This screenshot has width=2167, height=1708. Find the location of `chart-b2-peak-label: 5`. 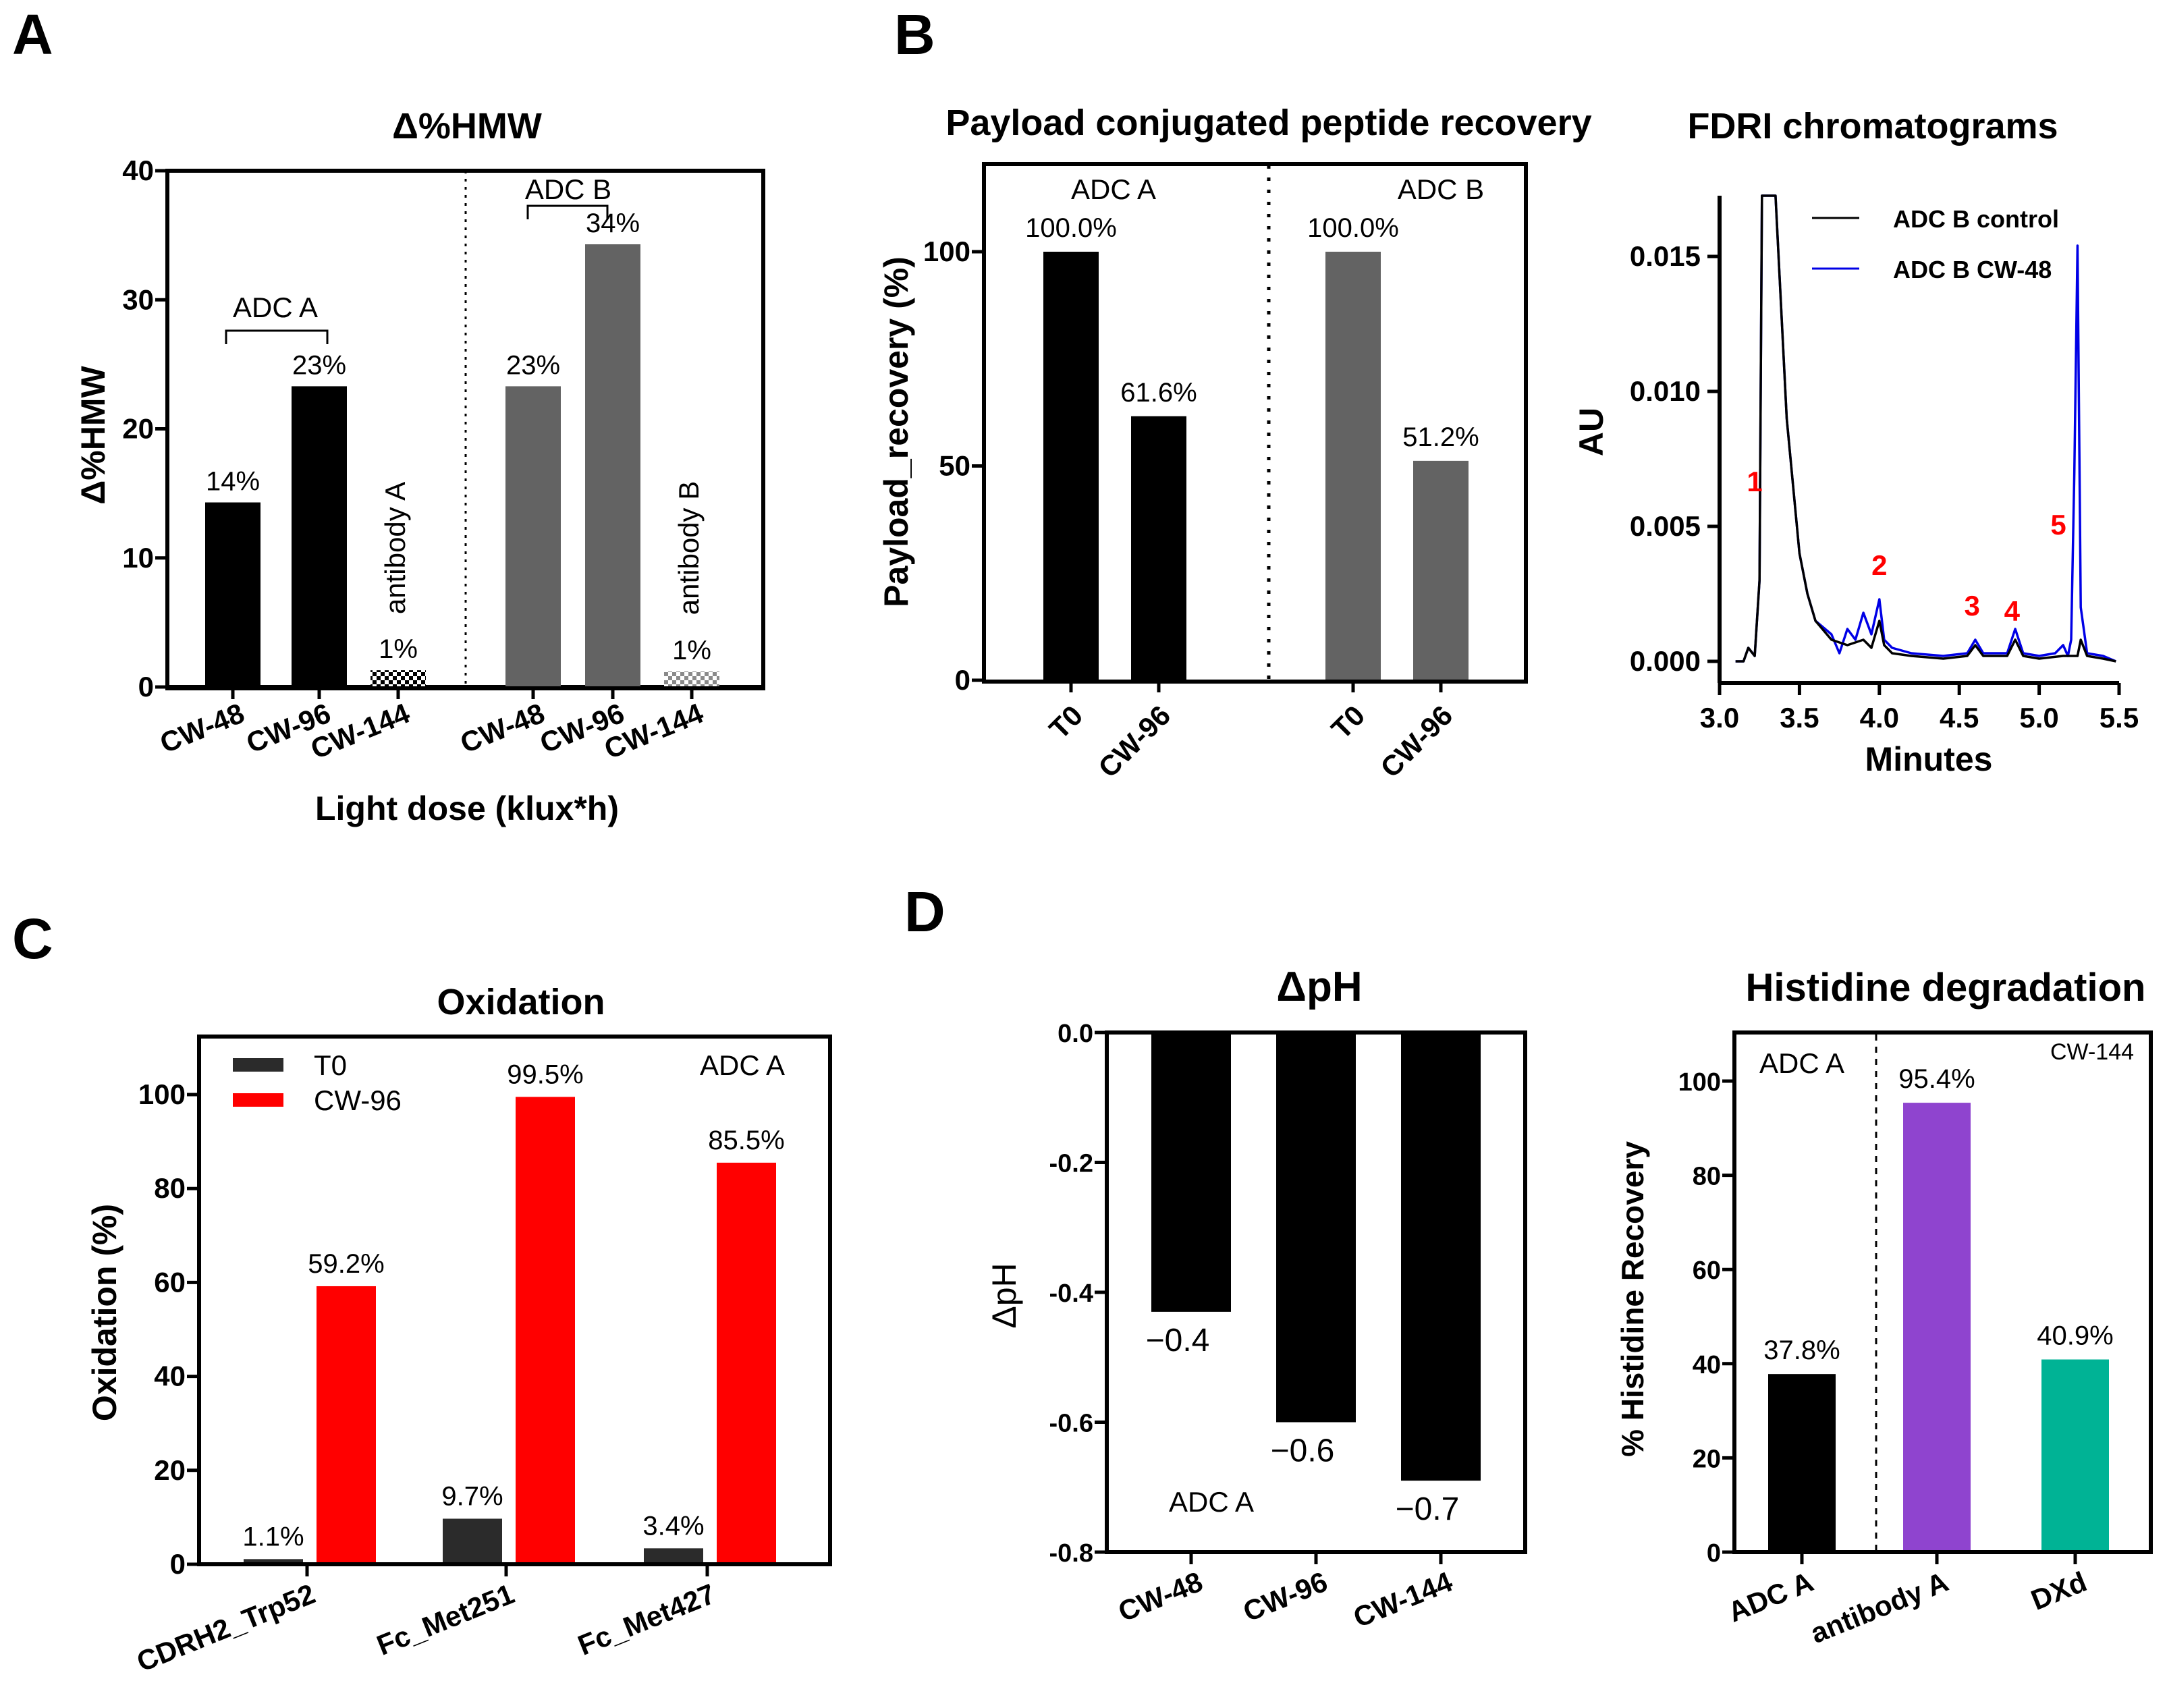

chart-b2-peak-label: 5 is located at coordinates (2058, 525).